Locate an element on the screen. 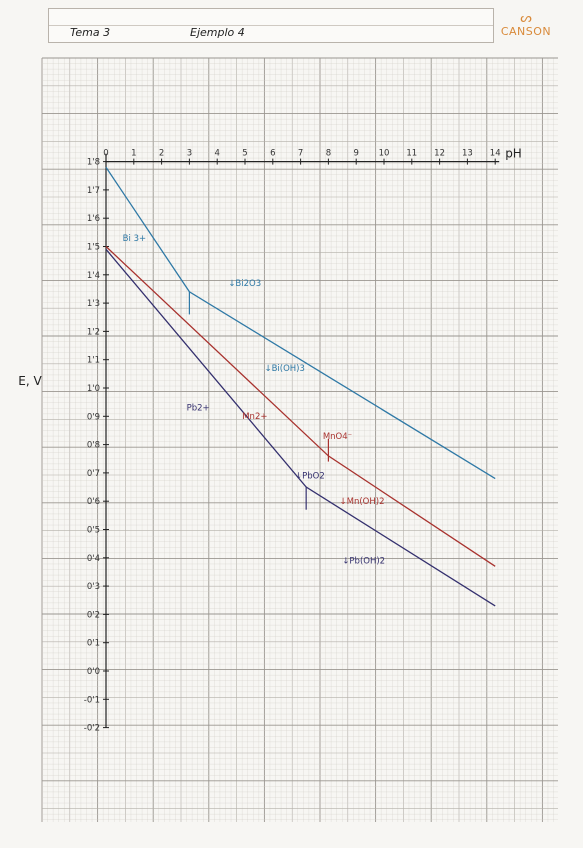 This screenshot has width=583, height=848. header-rule is located at coordinates (271, 25).